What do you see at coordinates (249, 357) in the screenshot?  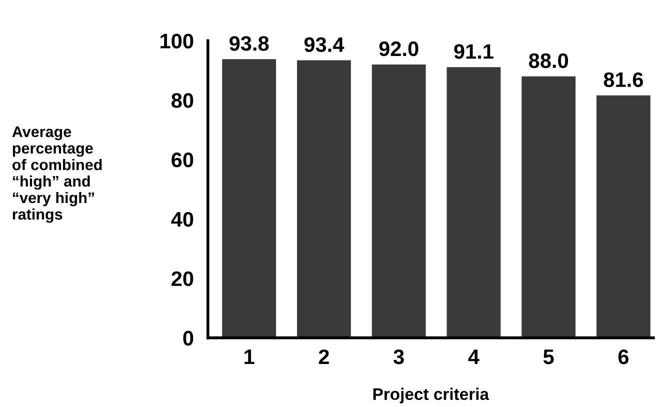 I see `x-tick-label: 1` at bounding box center [249, 357].